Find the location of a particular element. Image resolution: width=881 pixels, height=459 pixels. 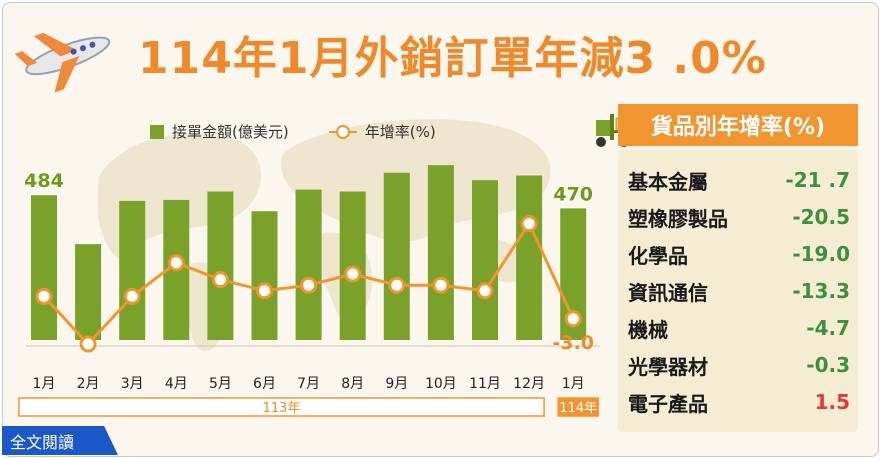

read-full-text-button: 全文閱讀 is located at coordinates (60, 440).